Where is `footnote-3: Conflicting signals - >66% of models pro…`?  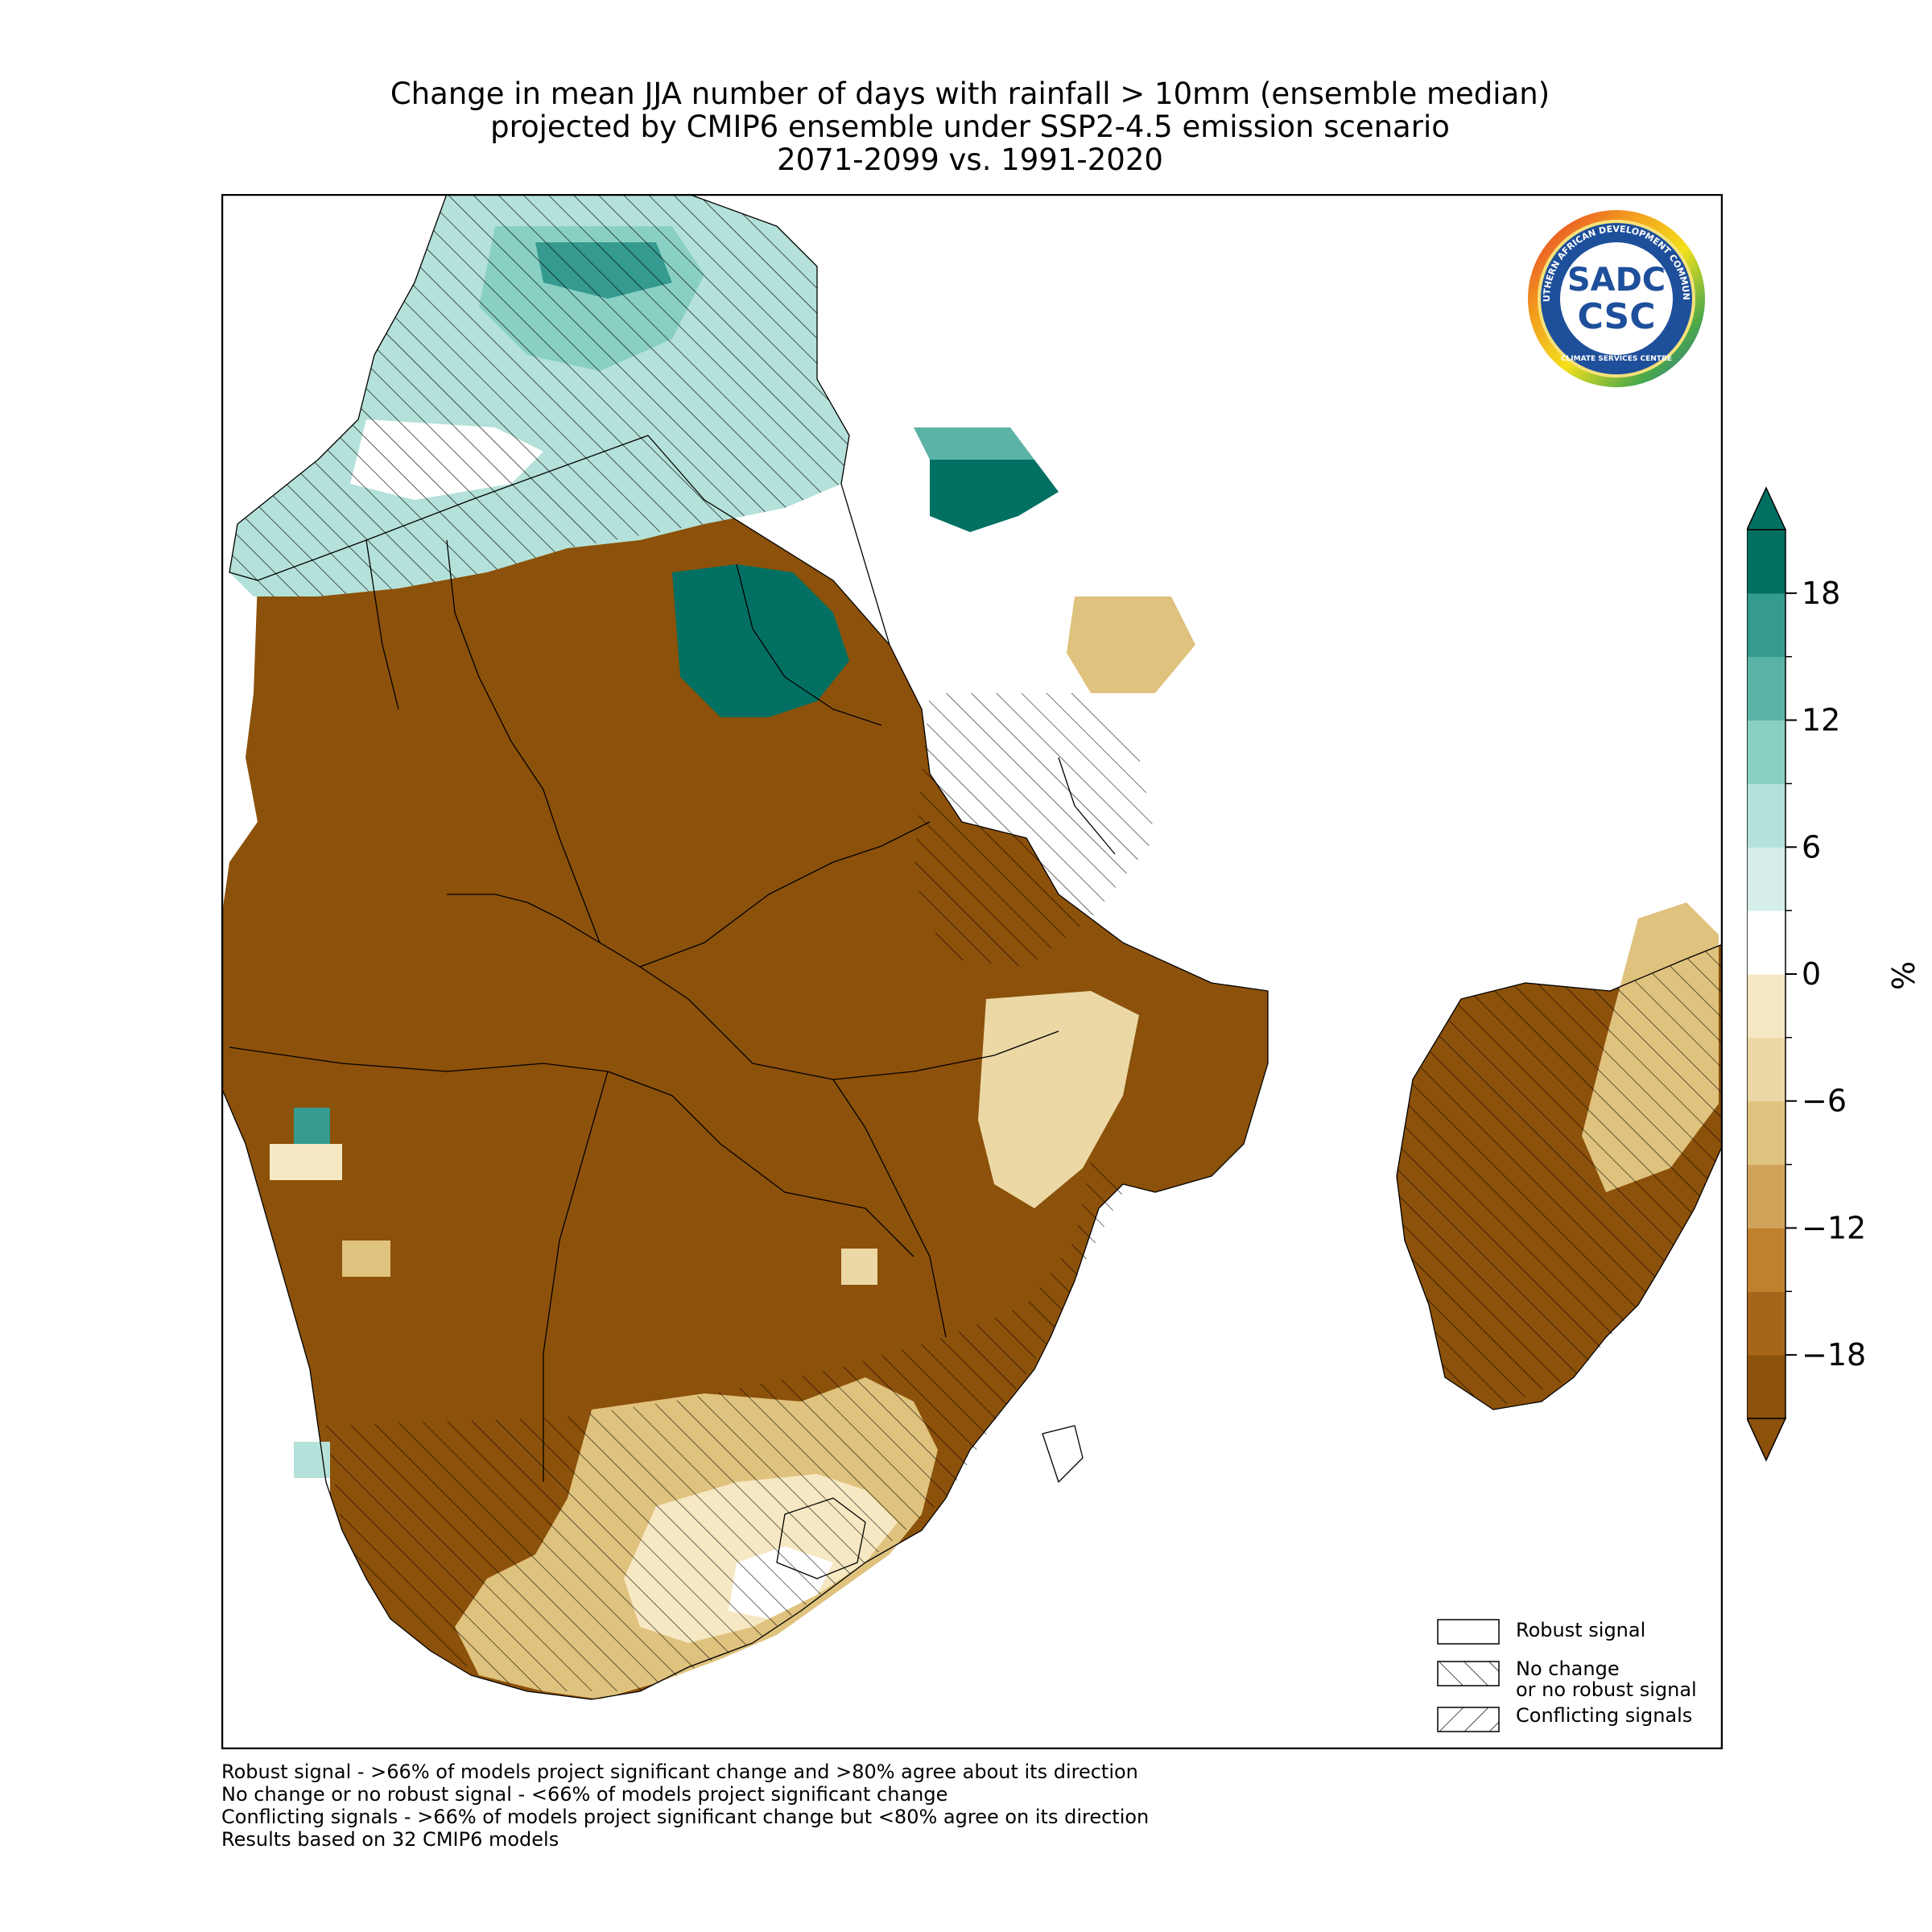 footnote-3: Conflicting signals - >66% of models pro… is located at coordinates (685, 1817).